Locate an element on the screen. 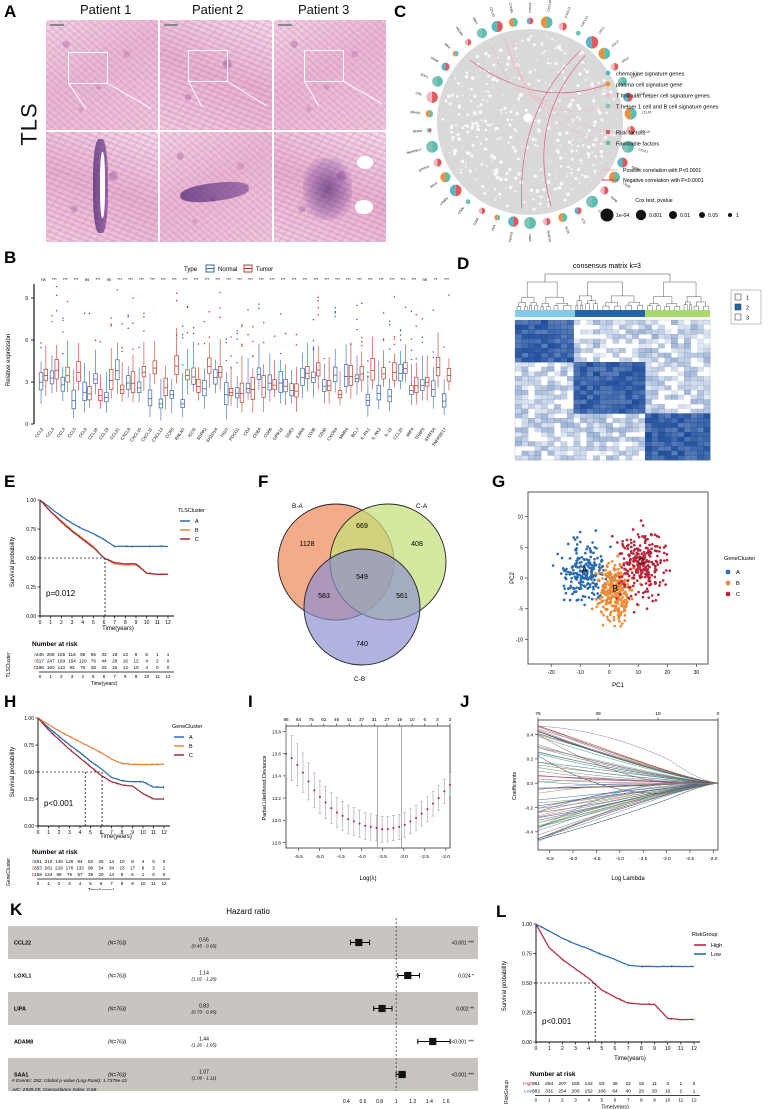 The width and height of the screenshot is (774, 1109). roi-box is located at coordinates (88, 68).